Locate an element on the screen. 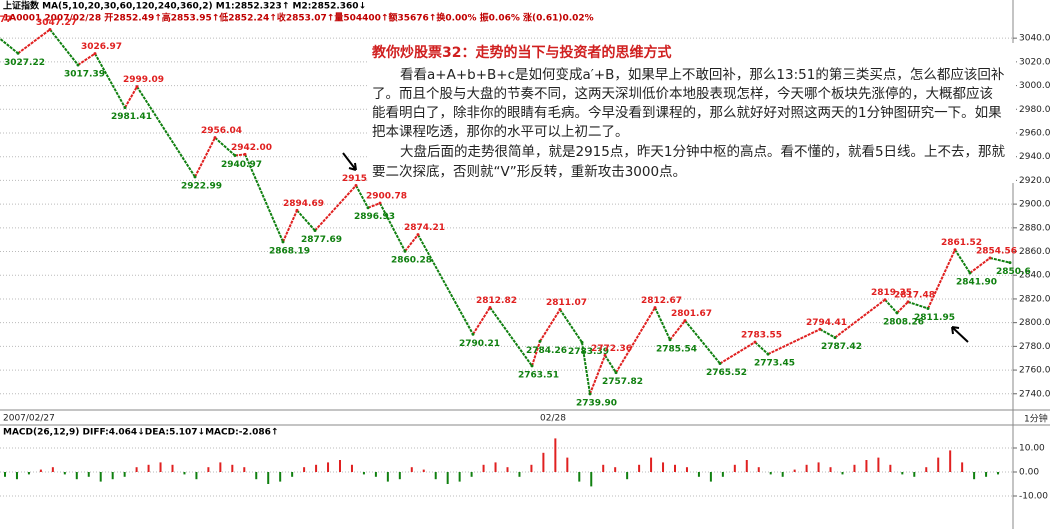  y-tick-label: 0.00 is located at coordinates (1029, 473).